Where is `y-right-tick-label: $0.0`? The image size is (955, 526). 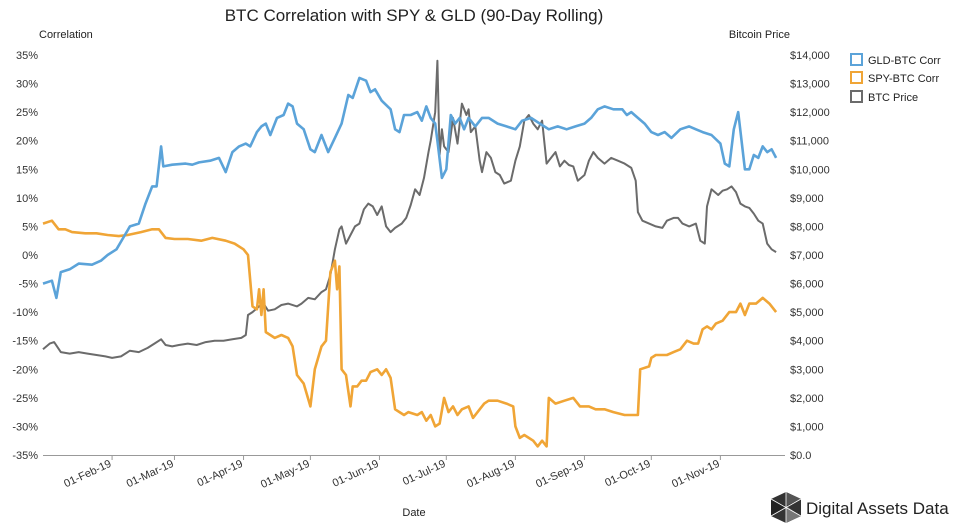
y-right-tick-label: $0.0 is located at coordinates (800, 456).